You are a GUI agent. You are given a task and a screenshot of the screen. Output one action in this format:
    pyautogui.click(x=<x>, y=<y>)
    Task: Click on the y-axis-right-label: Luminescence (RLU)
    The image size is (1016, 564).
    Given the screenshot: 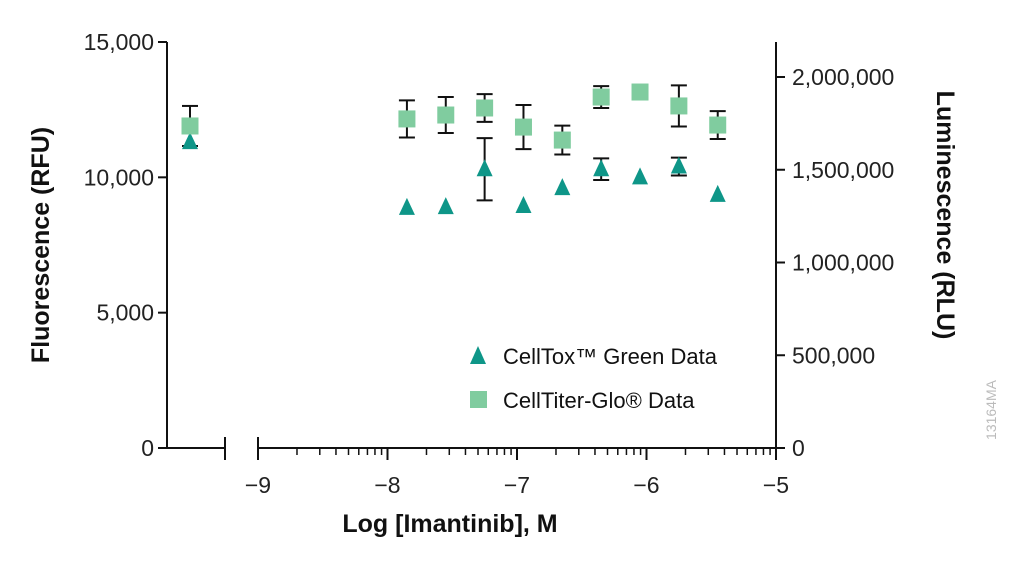 What is the action you would take?
    pyautogui.click(x=945, y=215)
    